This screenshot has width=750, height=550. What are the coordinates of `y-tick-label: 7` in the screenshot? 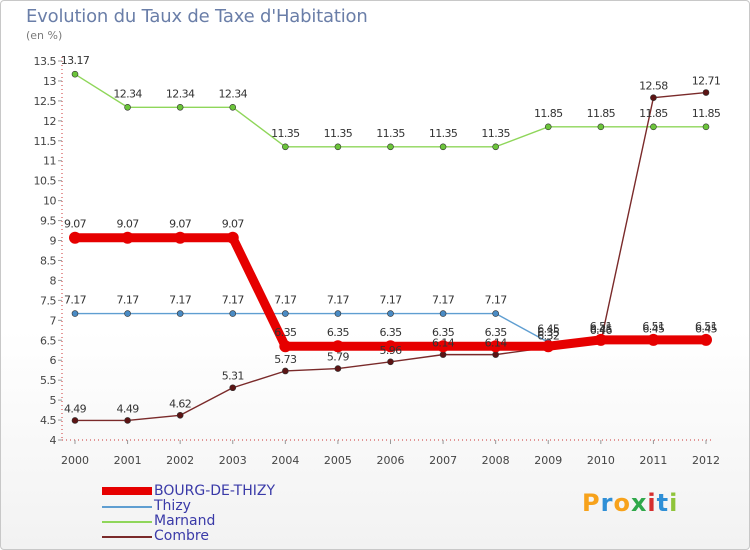 It's located at (53, 320).